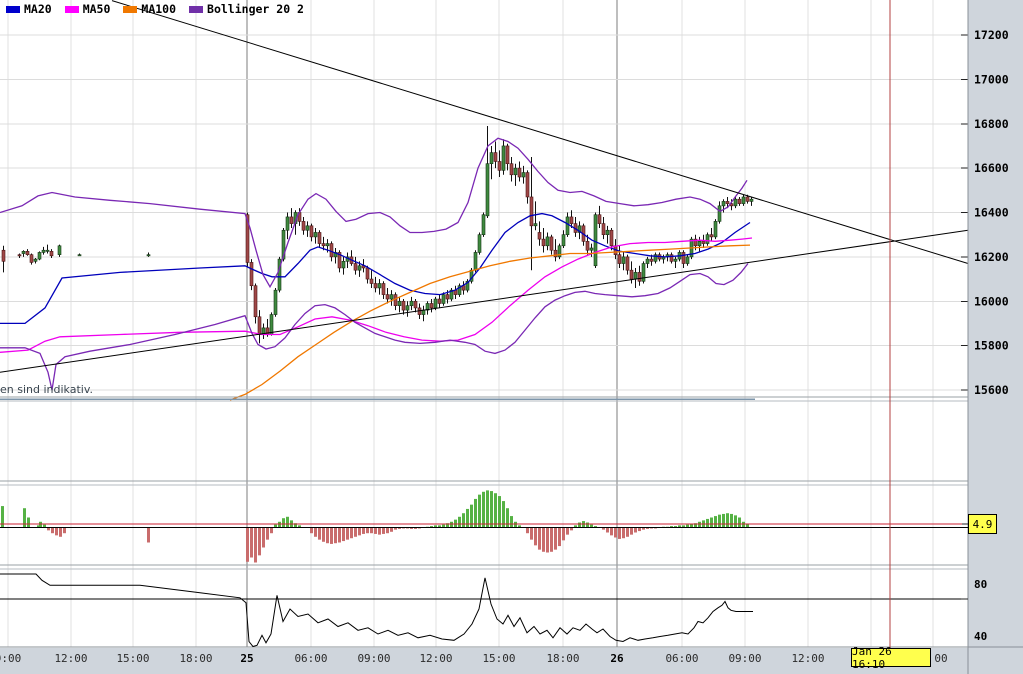 Image resolution: width=1023 pixels, height=674 pixels. I want to click on macd-value-badge: 4.9, so click(982, 524).